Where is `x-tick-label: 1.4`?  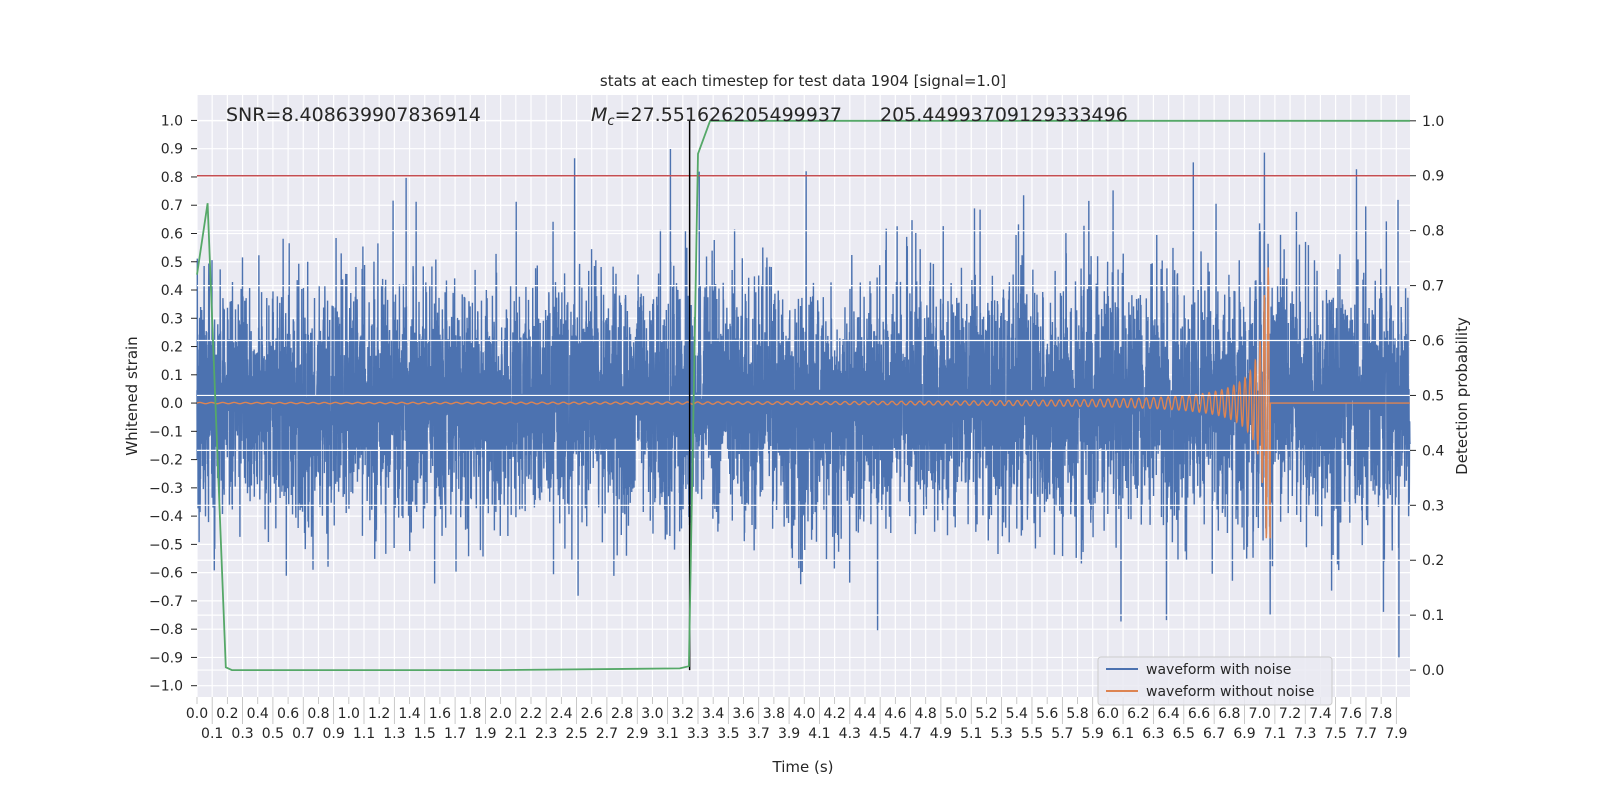 x-tick-label: 1.4 is located at coordinates (409, 714).